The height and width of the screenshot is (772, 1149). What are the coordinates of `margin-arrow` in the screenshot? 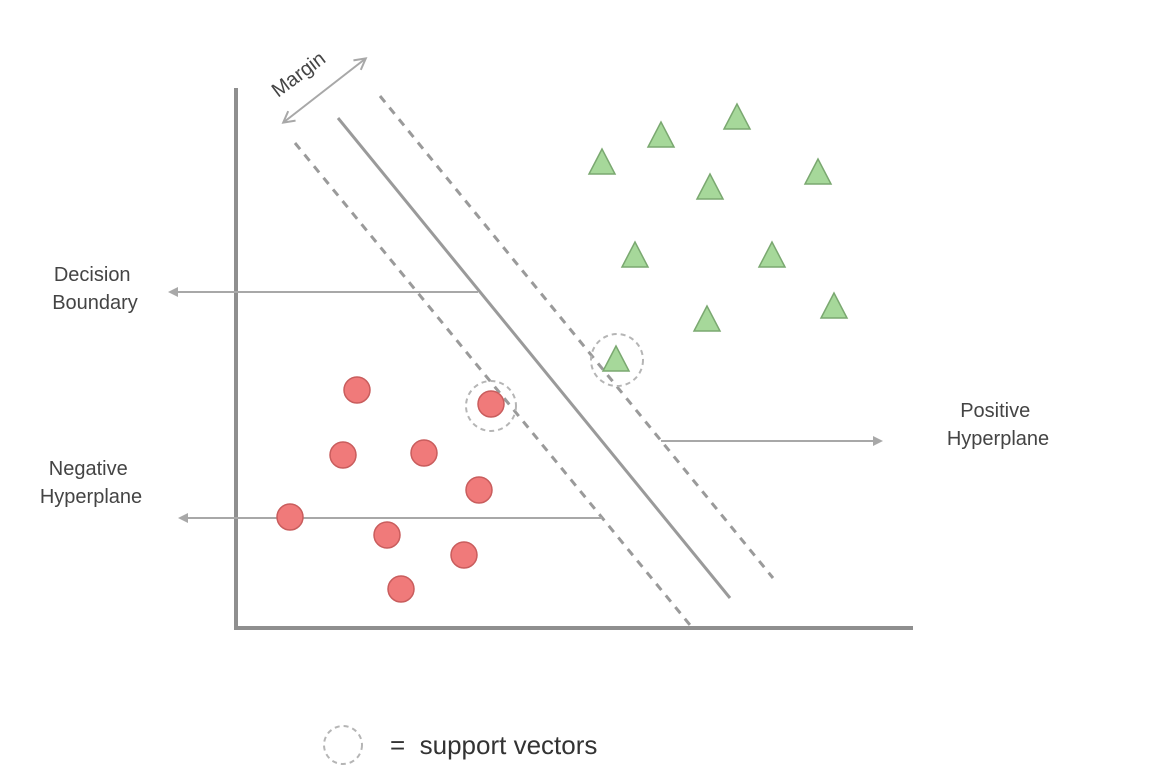 It's located at (324, 90).